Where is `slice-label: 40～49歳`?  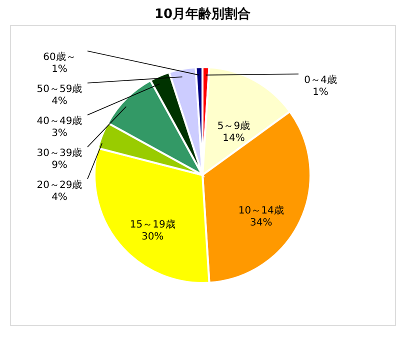
slice-label: 40～49歳 is located at coordinates (59, 121).